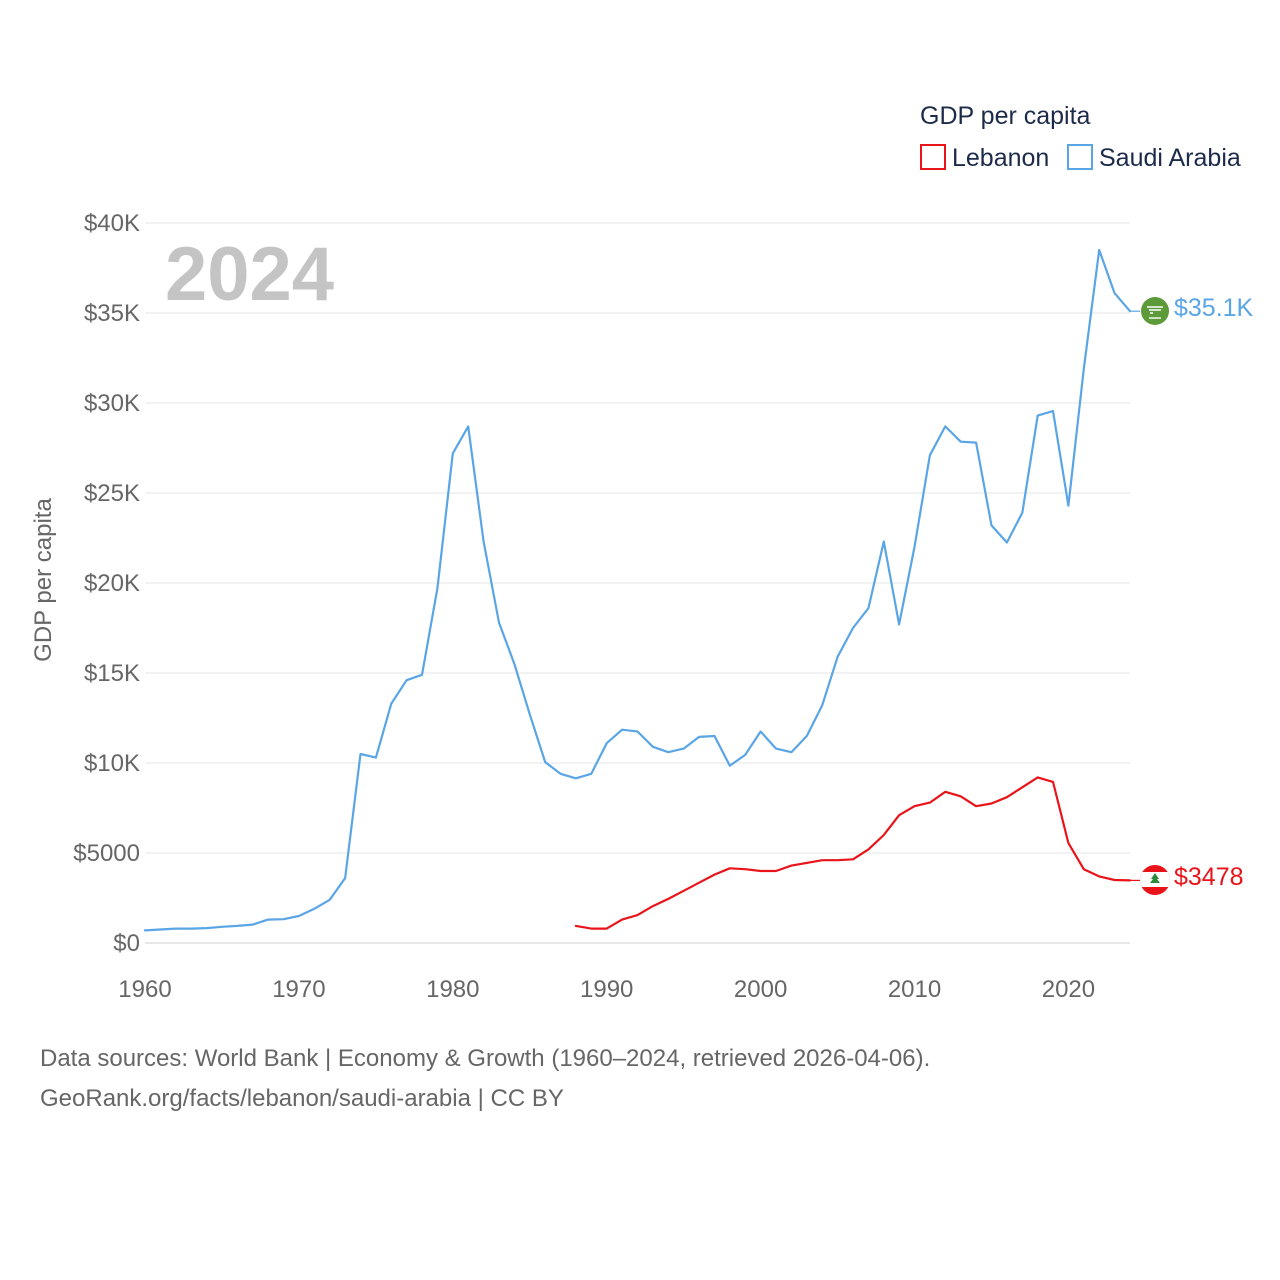 This screenshot has width=1280, height=1280. What do you see at coordinates (452, 989) in the screenshot?
I see `x-tick-label: 1980` at bounding box center [452, 989].